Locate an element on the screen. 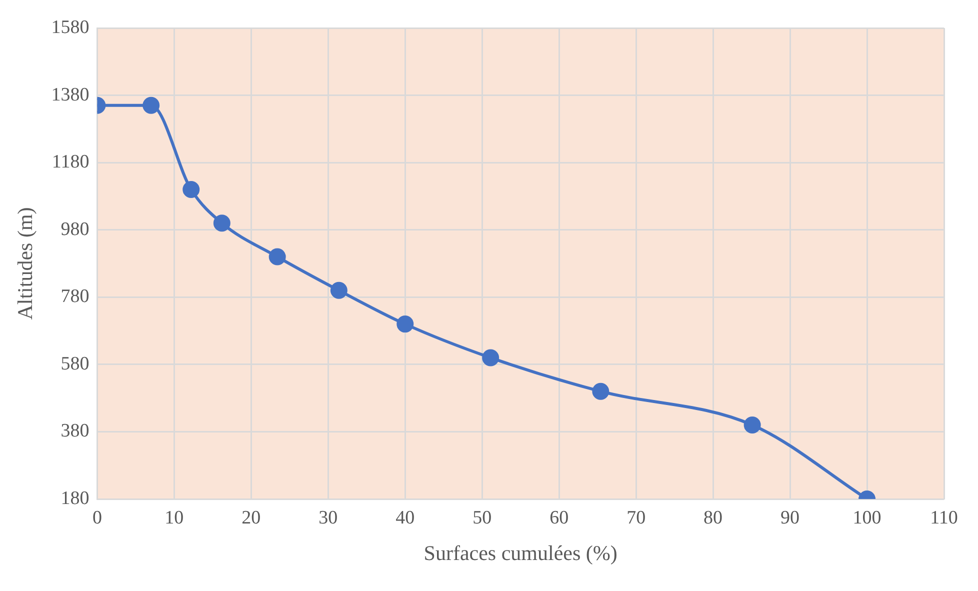  x-tick-label: 60 is located at coordinates (559, 517).